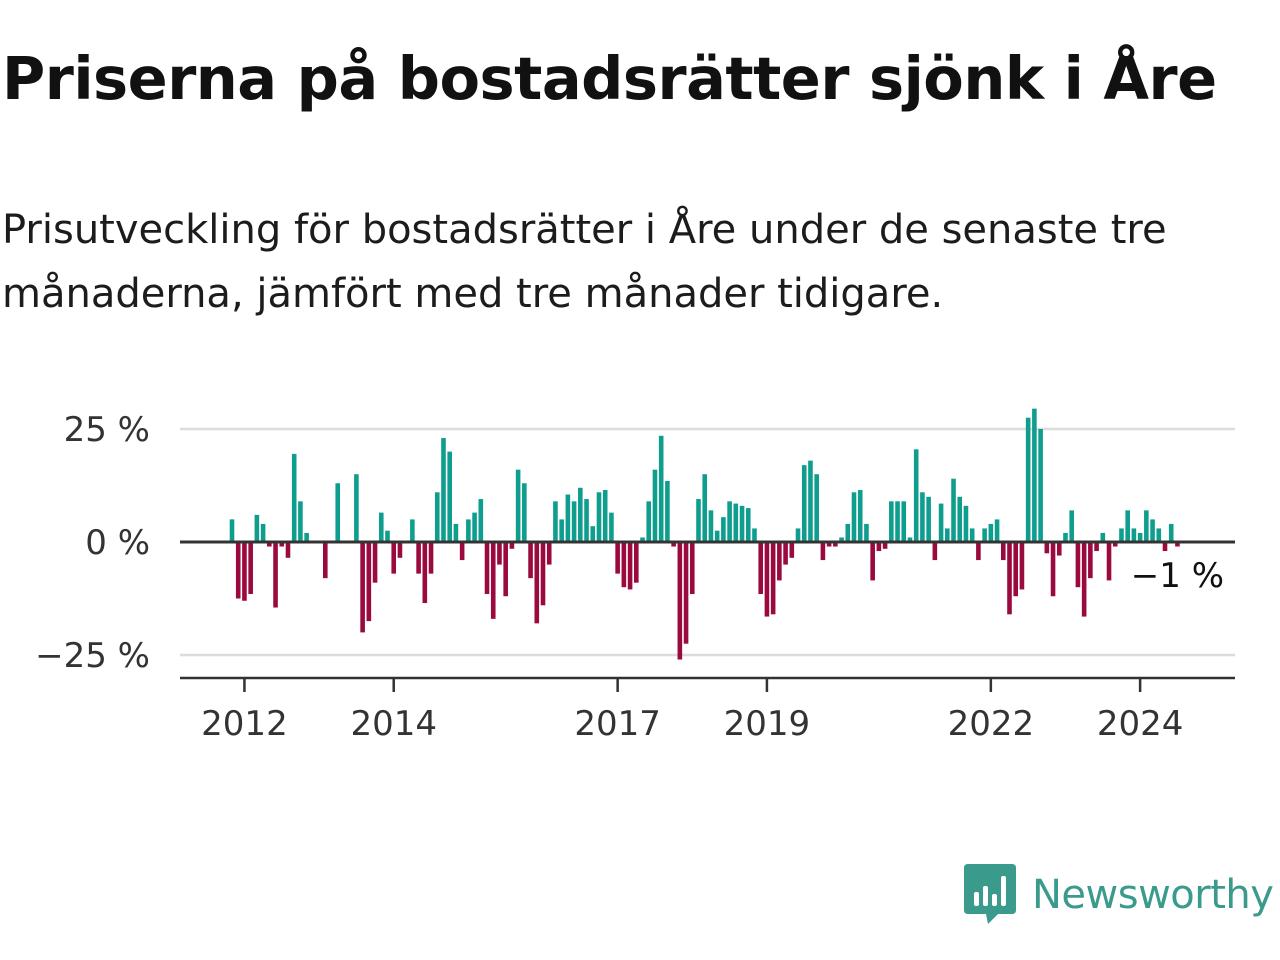  Describe the element at coordinates (1153, 895) in the screenshot. I see `brand-name: Newsworthy` at that location.